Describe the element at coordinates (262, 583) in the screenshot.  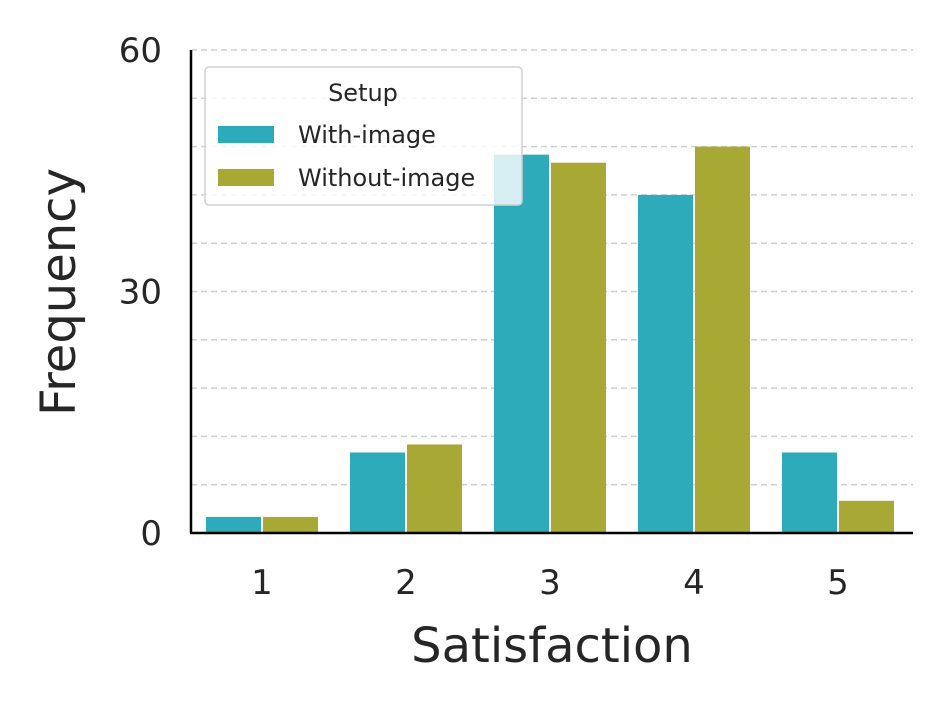
I see `x-tick-label: 1` at that location.